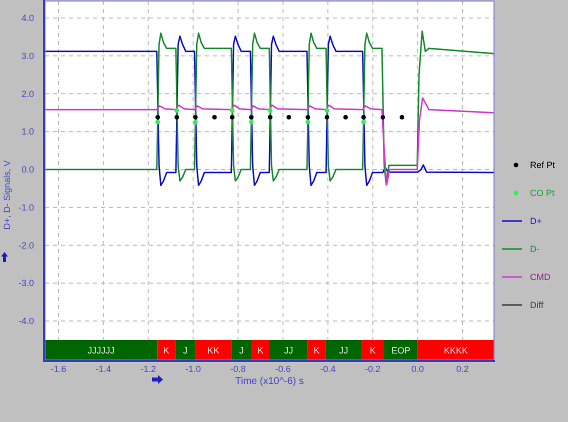 Image resolution: width=568 pixels, height=422 pixels. What do you see at coordinates (456, 351) in the screenshot?
I see `band-label: KKKK` at bounding box center [456, 351].